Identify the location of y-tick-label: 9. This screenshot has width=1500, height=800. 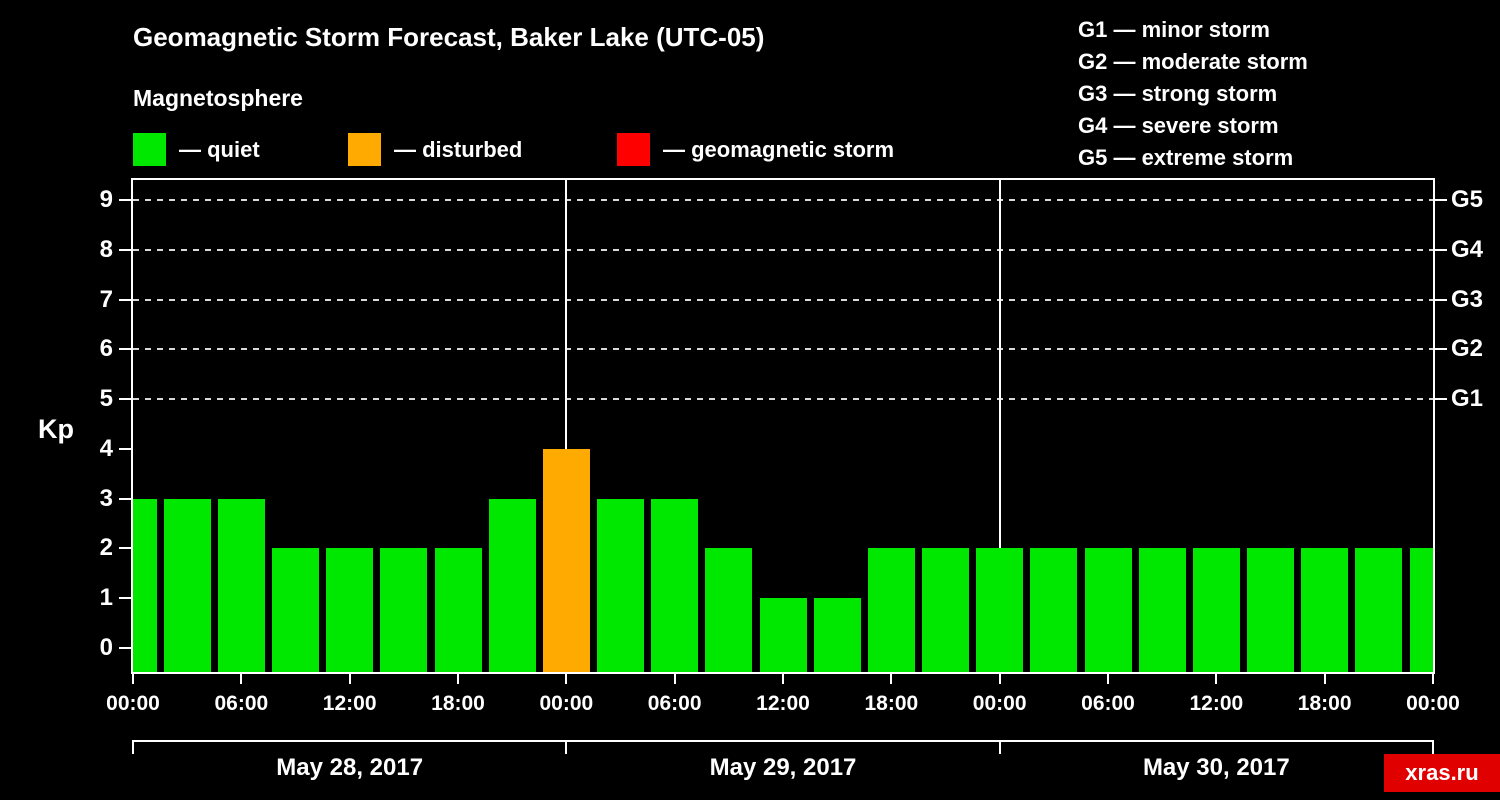
(106, 199).